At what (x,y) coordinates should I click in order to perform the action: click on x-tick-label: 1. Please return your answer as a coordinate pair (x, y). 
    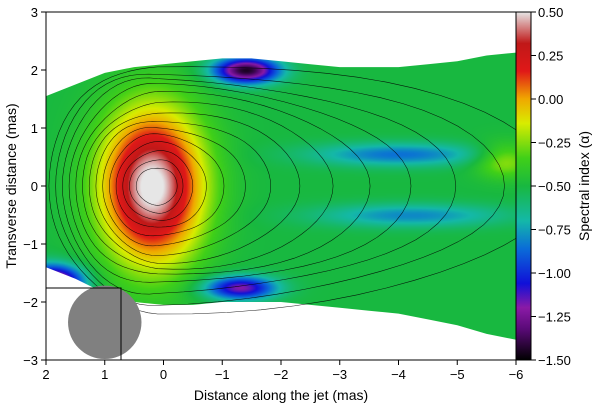
    Looking at the image, I should click on (104, 374).